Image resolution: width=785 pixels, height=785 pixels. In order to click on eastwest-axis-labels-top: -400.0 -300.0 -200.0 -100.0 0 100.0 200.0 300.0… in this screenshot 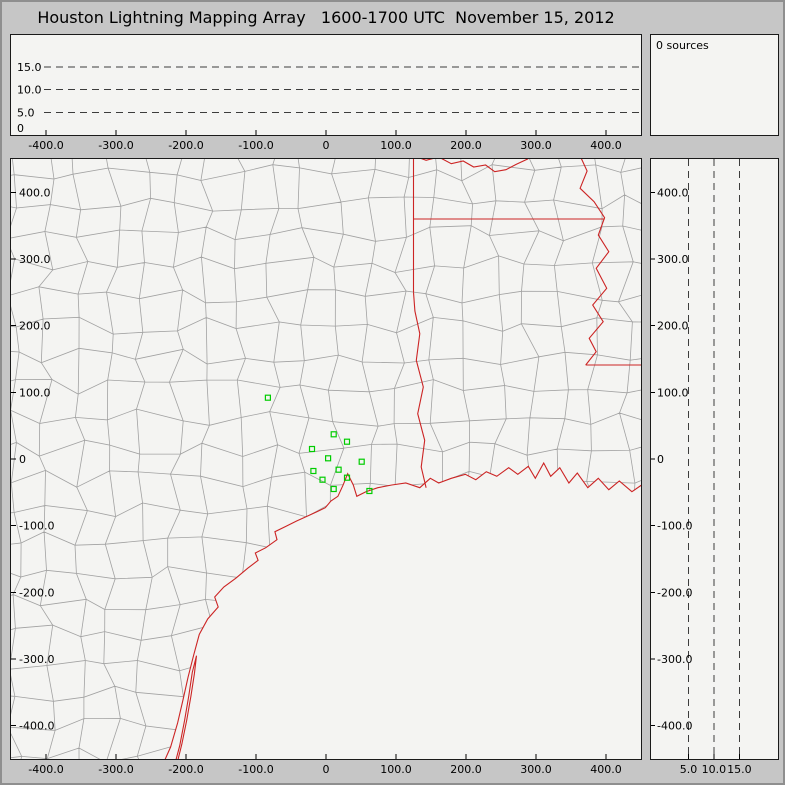, I will do `click(326, 146)`.